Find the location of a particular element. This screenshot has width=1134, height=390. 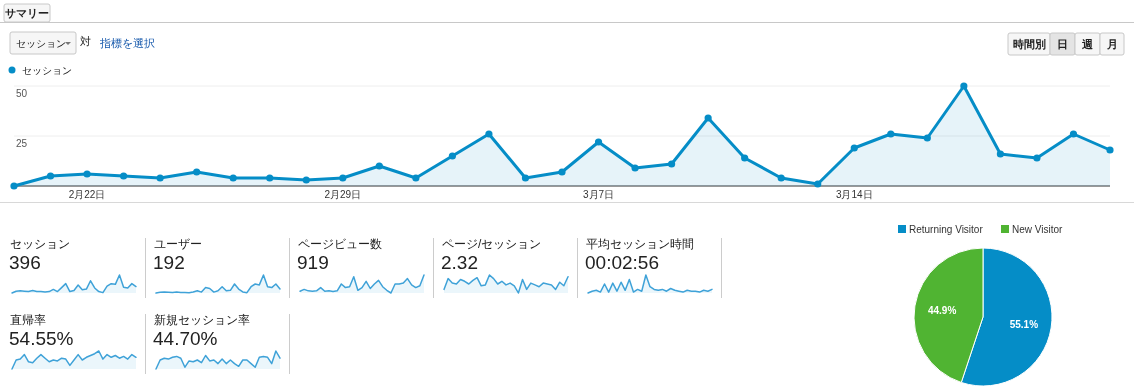

data-label: 44.9% is located at coordinates (942, 311).